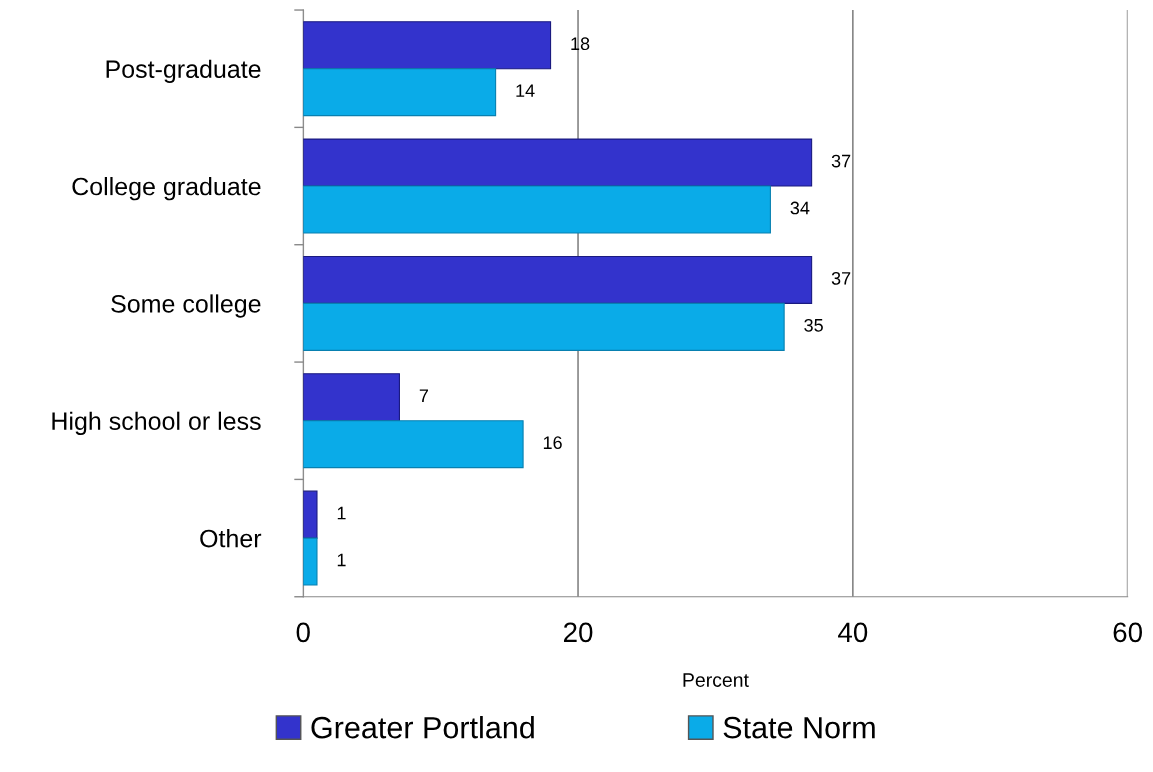 This screenshot has width=1153, height=772. What do you see at coordinates (231, 538) in the screenshot?
I see `y-tick-label: Other` at bounding box center [231, 538].